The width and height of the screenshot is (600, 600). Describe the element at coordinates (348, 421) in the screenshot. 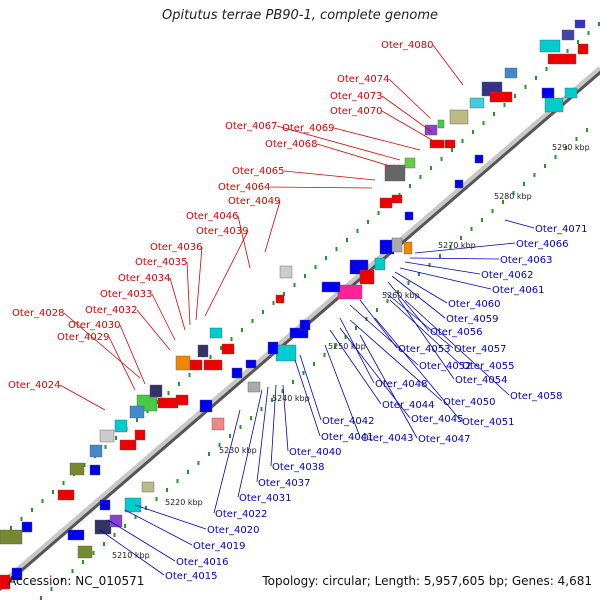

I see `reverse-gene-label: Oter_4042` at that location.